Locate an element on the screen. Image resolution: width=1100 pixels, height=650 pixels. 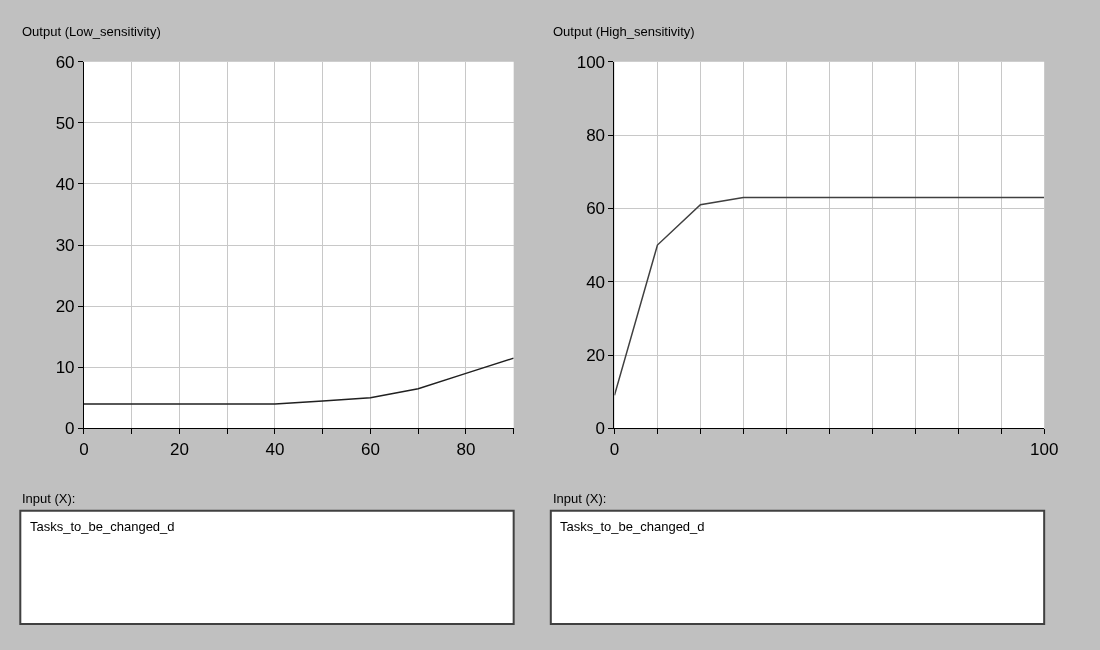
chart-title: Output (High_sensitivity) is located at coordinates (624, 31).